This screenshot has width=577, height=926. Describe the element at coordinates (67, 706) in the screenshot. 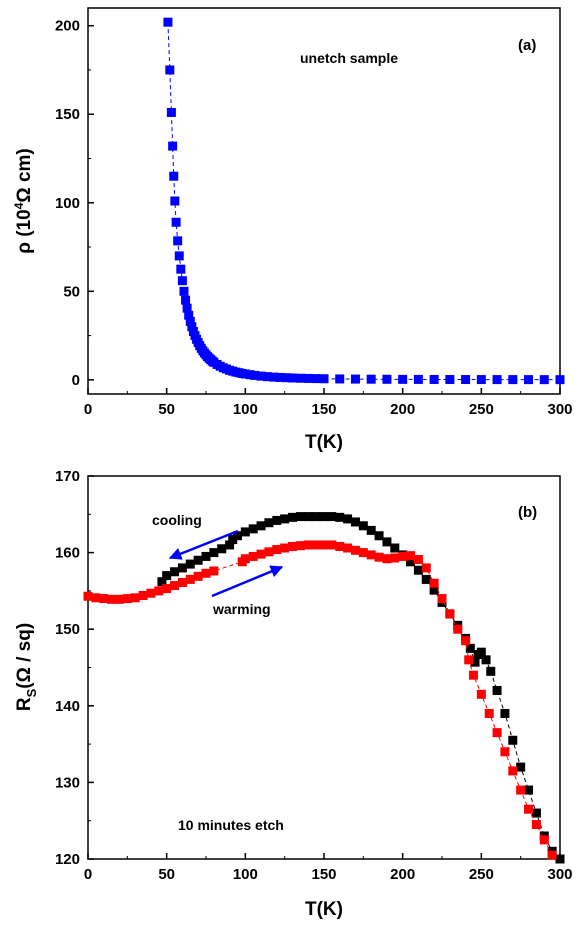

I see `y-tick-label: 140` at that location.